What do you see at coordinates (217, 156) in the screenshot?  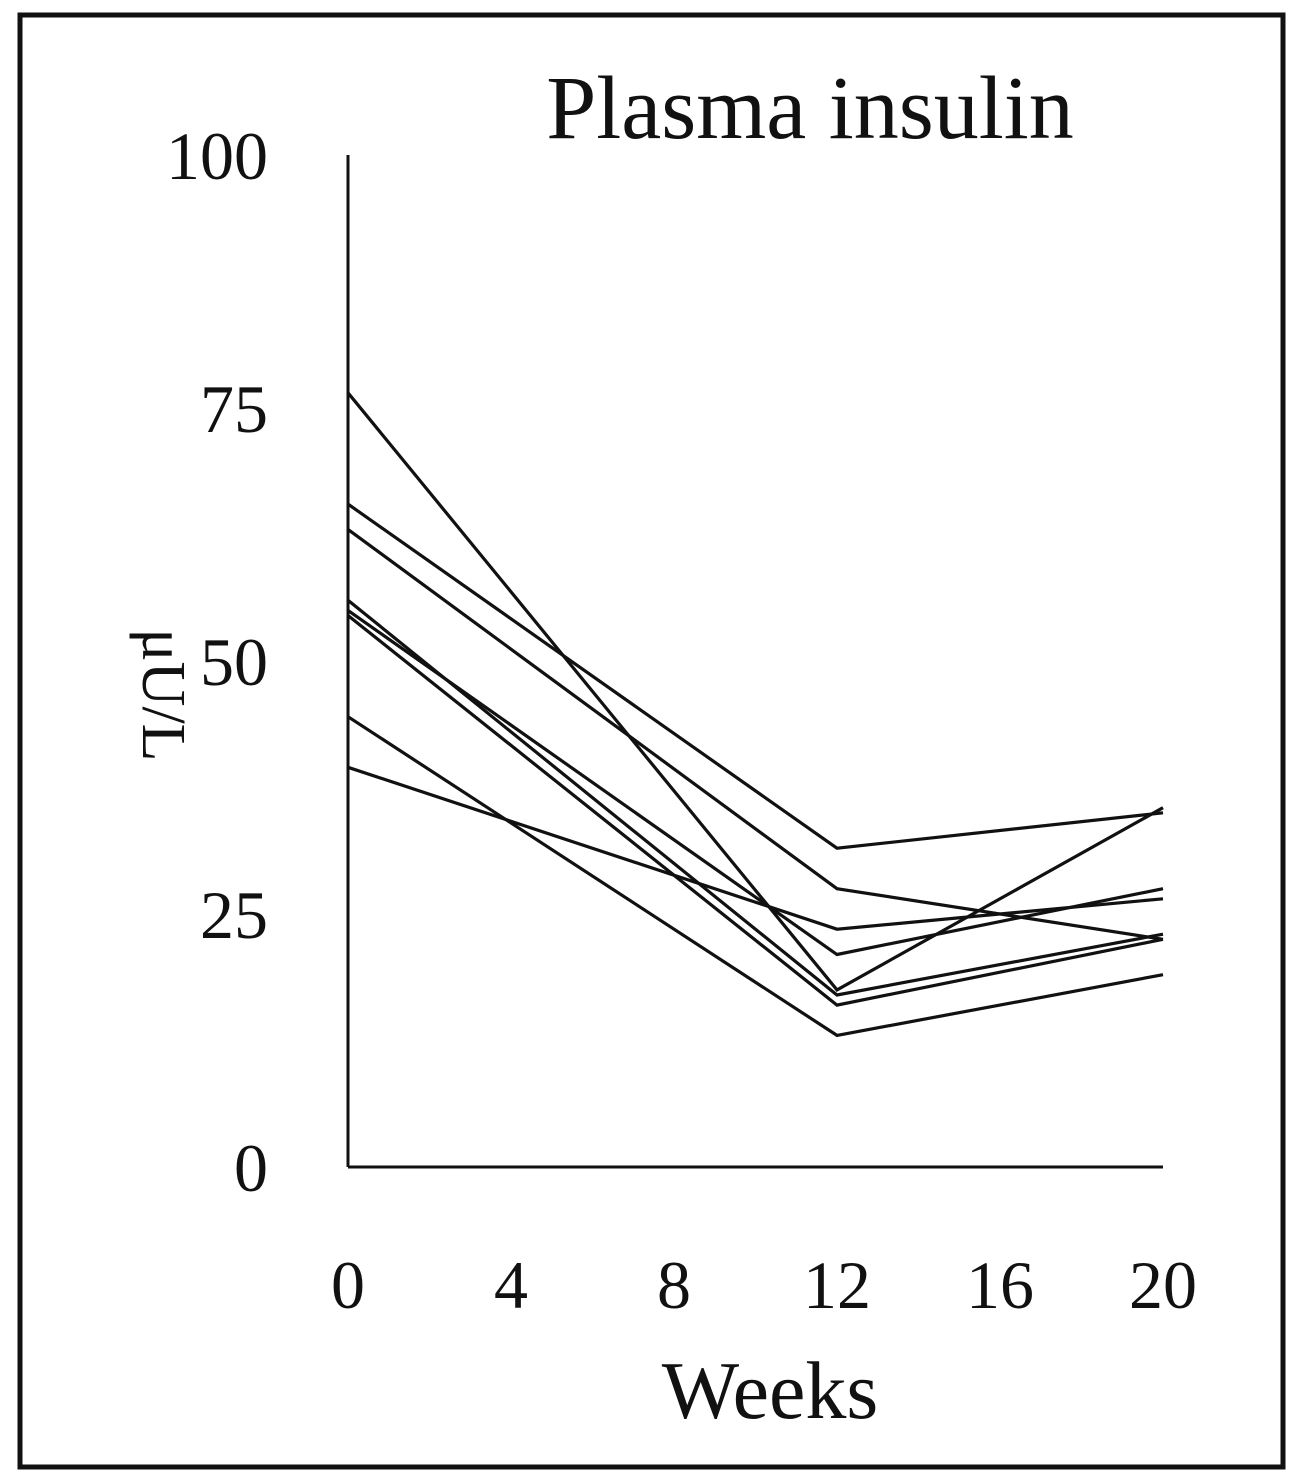 I see `y-tick-label: 100` at bounding box center [217, 156].